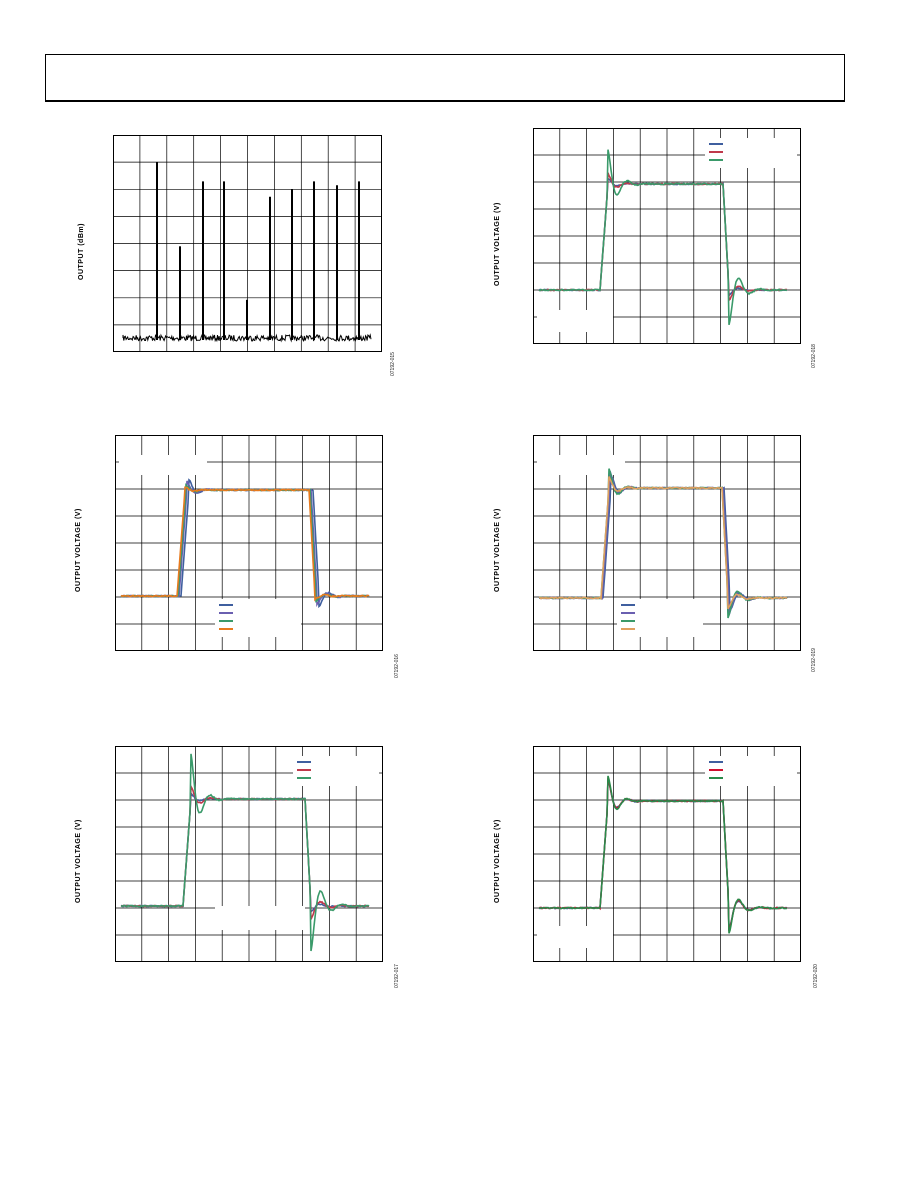 This screenshot has width=918, height=1188. What do you see at coordinates (814, 660) in the screenshot?
I see `chart4-figure-code: 07192-019` at bounding box center [814, 660].